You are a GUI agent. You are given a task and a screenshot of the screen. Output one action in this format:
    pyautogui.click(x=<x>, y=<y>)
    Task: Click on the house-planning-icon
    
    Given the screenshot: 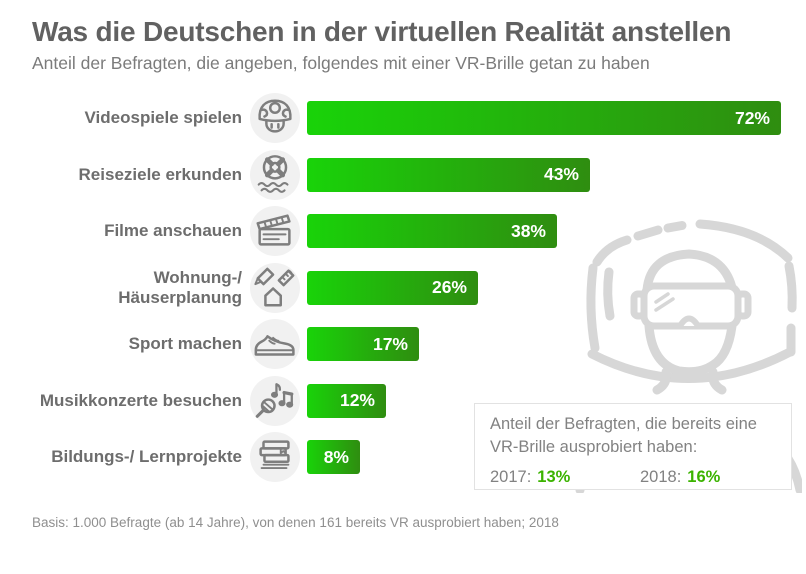 What is the action you would take?
    pyautogui.click(x=274, y=287)
    